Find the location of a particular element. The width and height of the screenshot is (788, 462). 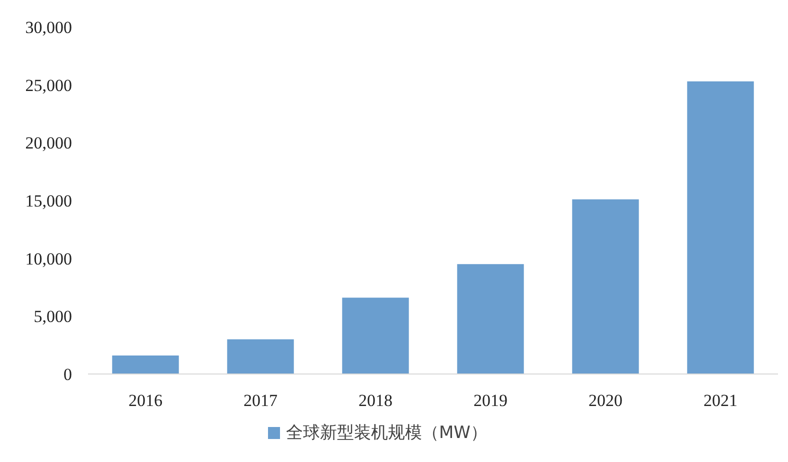

x-tick-label: 2019 is located at coordinates (491, 400).